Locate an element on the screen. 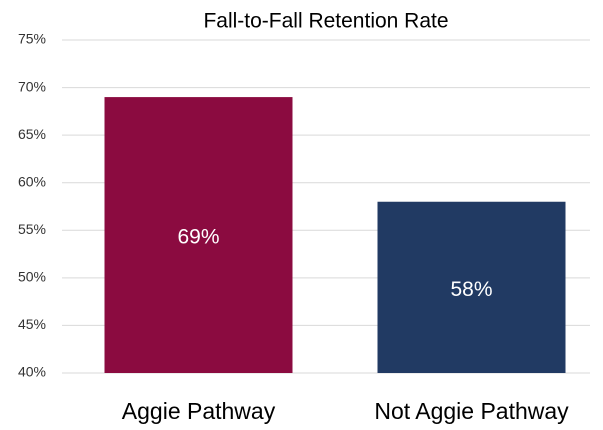 This screenshot has width=603, height=430. bar is located at coordinates (471, 287).